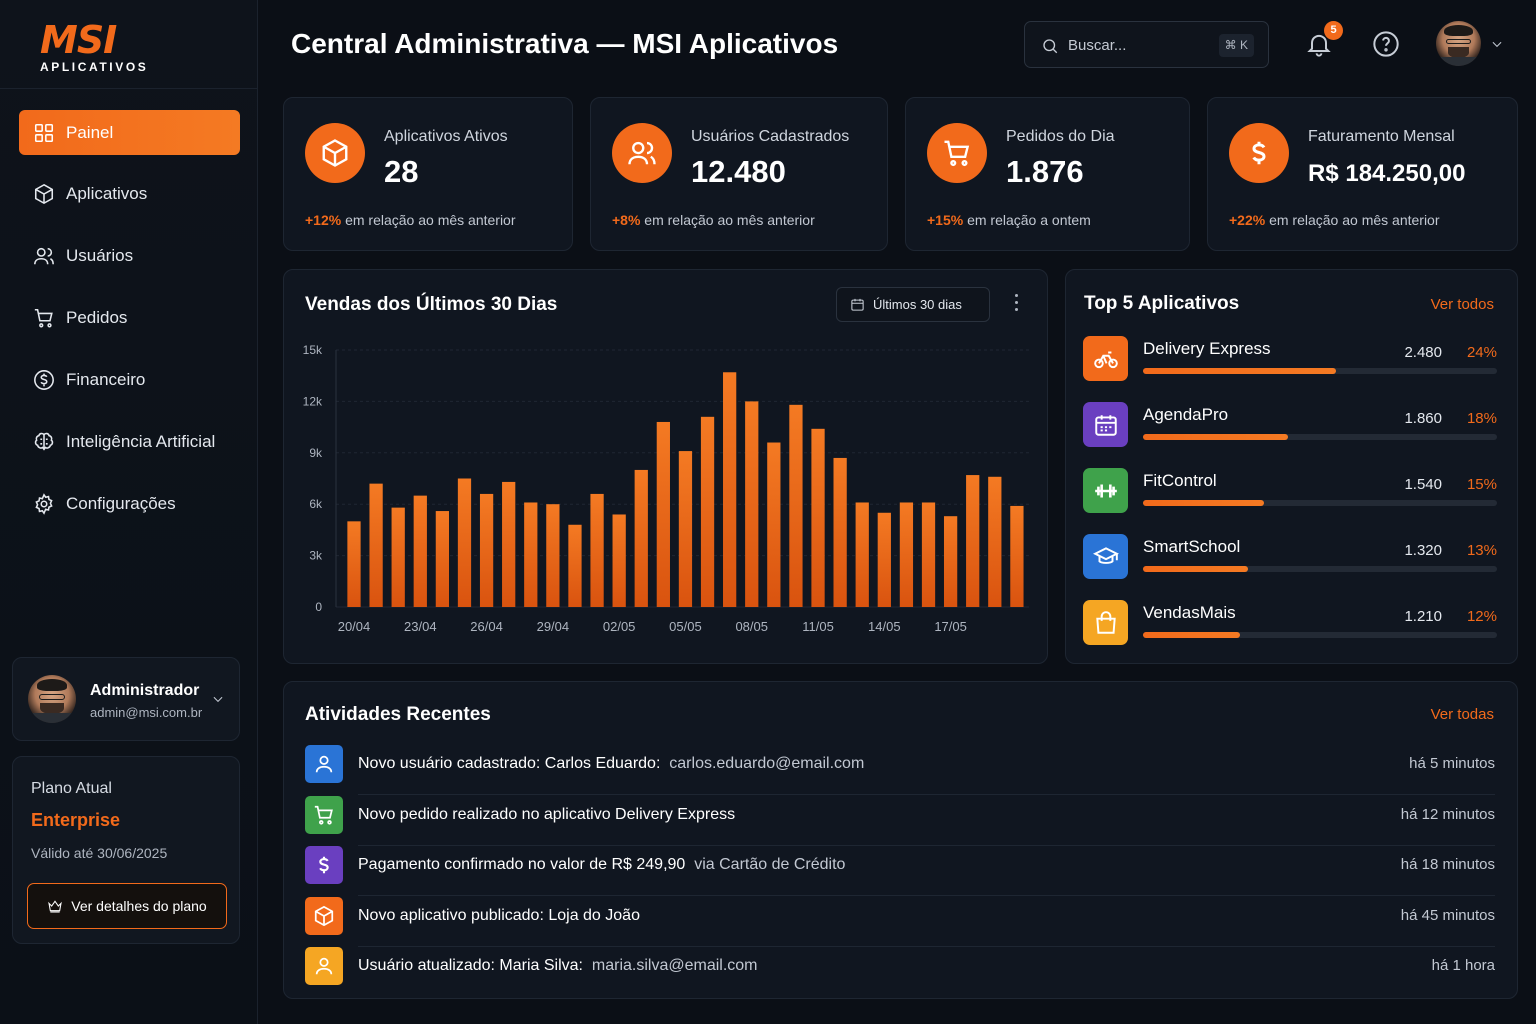 The height and width of the screenshot is (1024, 1536). I want to click on activity-time: há 1 hora, so click(1463, 965).